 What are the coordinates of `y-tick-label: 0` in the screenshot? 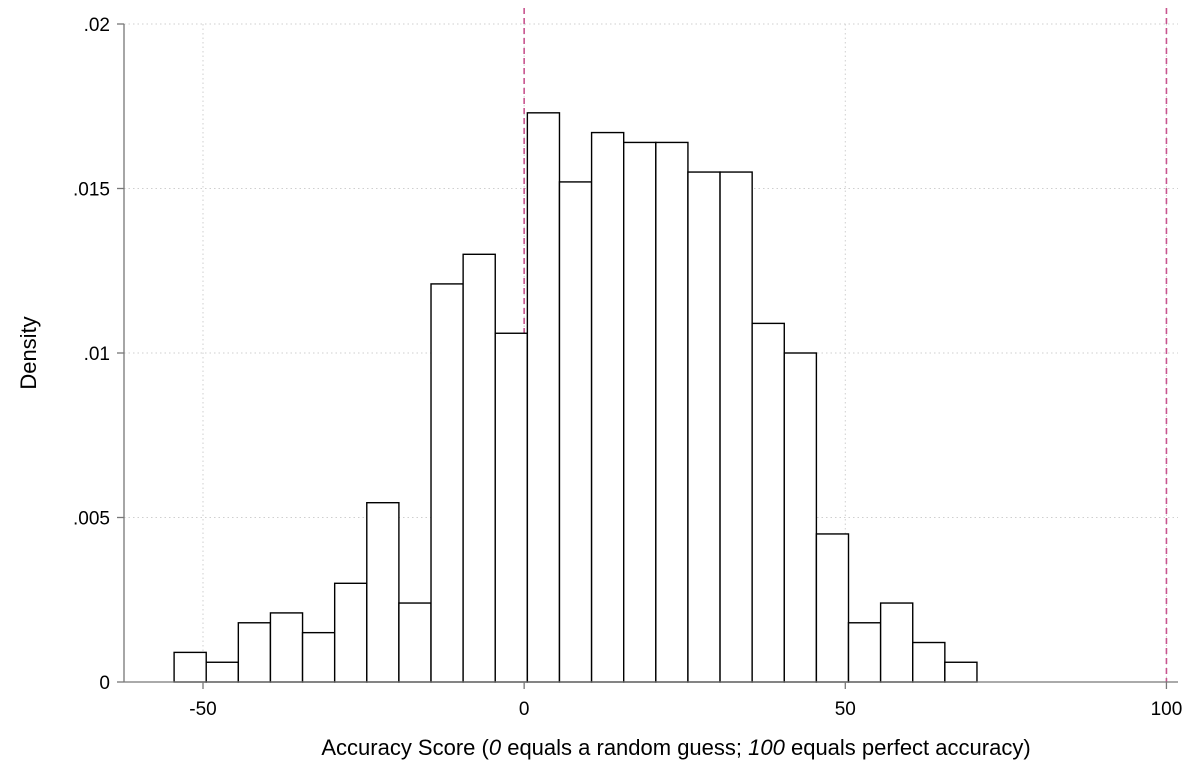 It's located at (104, 683).